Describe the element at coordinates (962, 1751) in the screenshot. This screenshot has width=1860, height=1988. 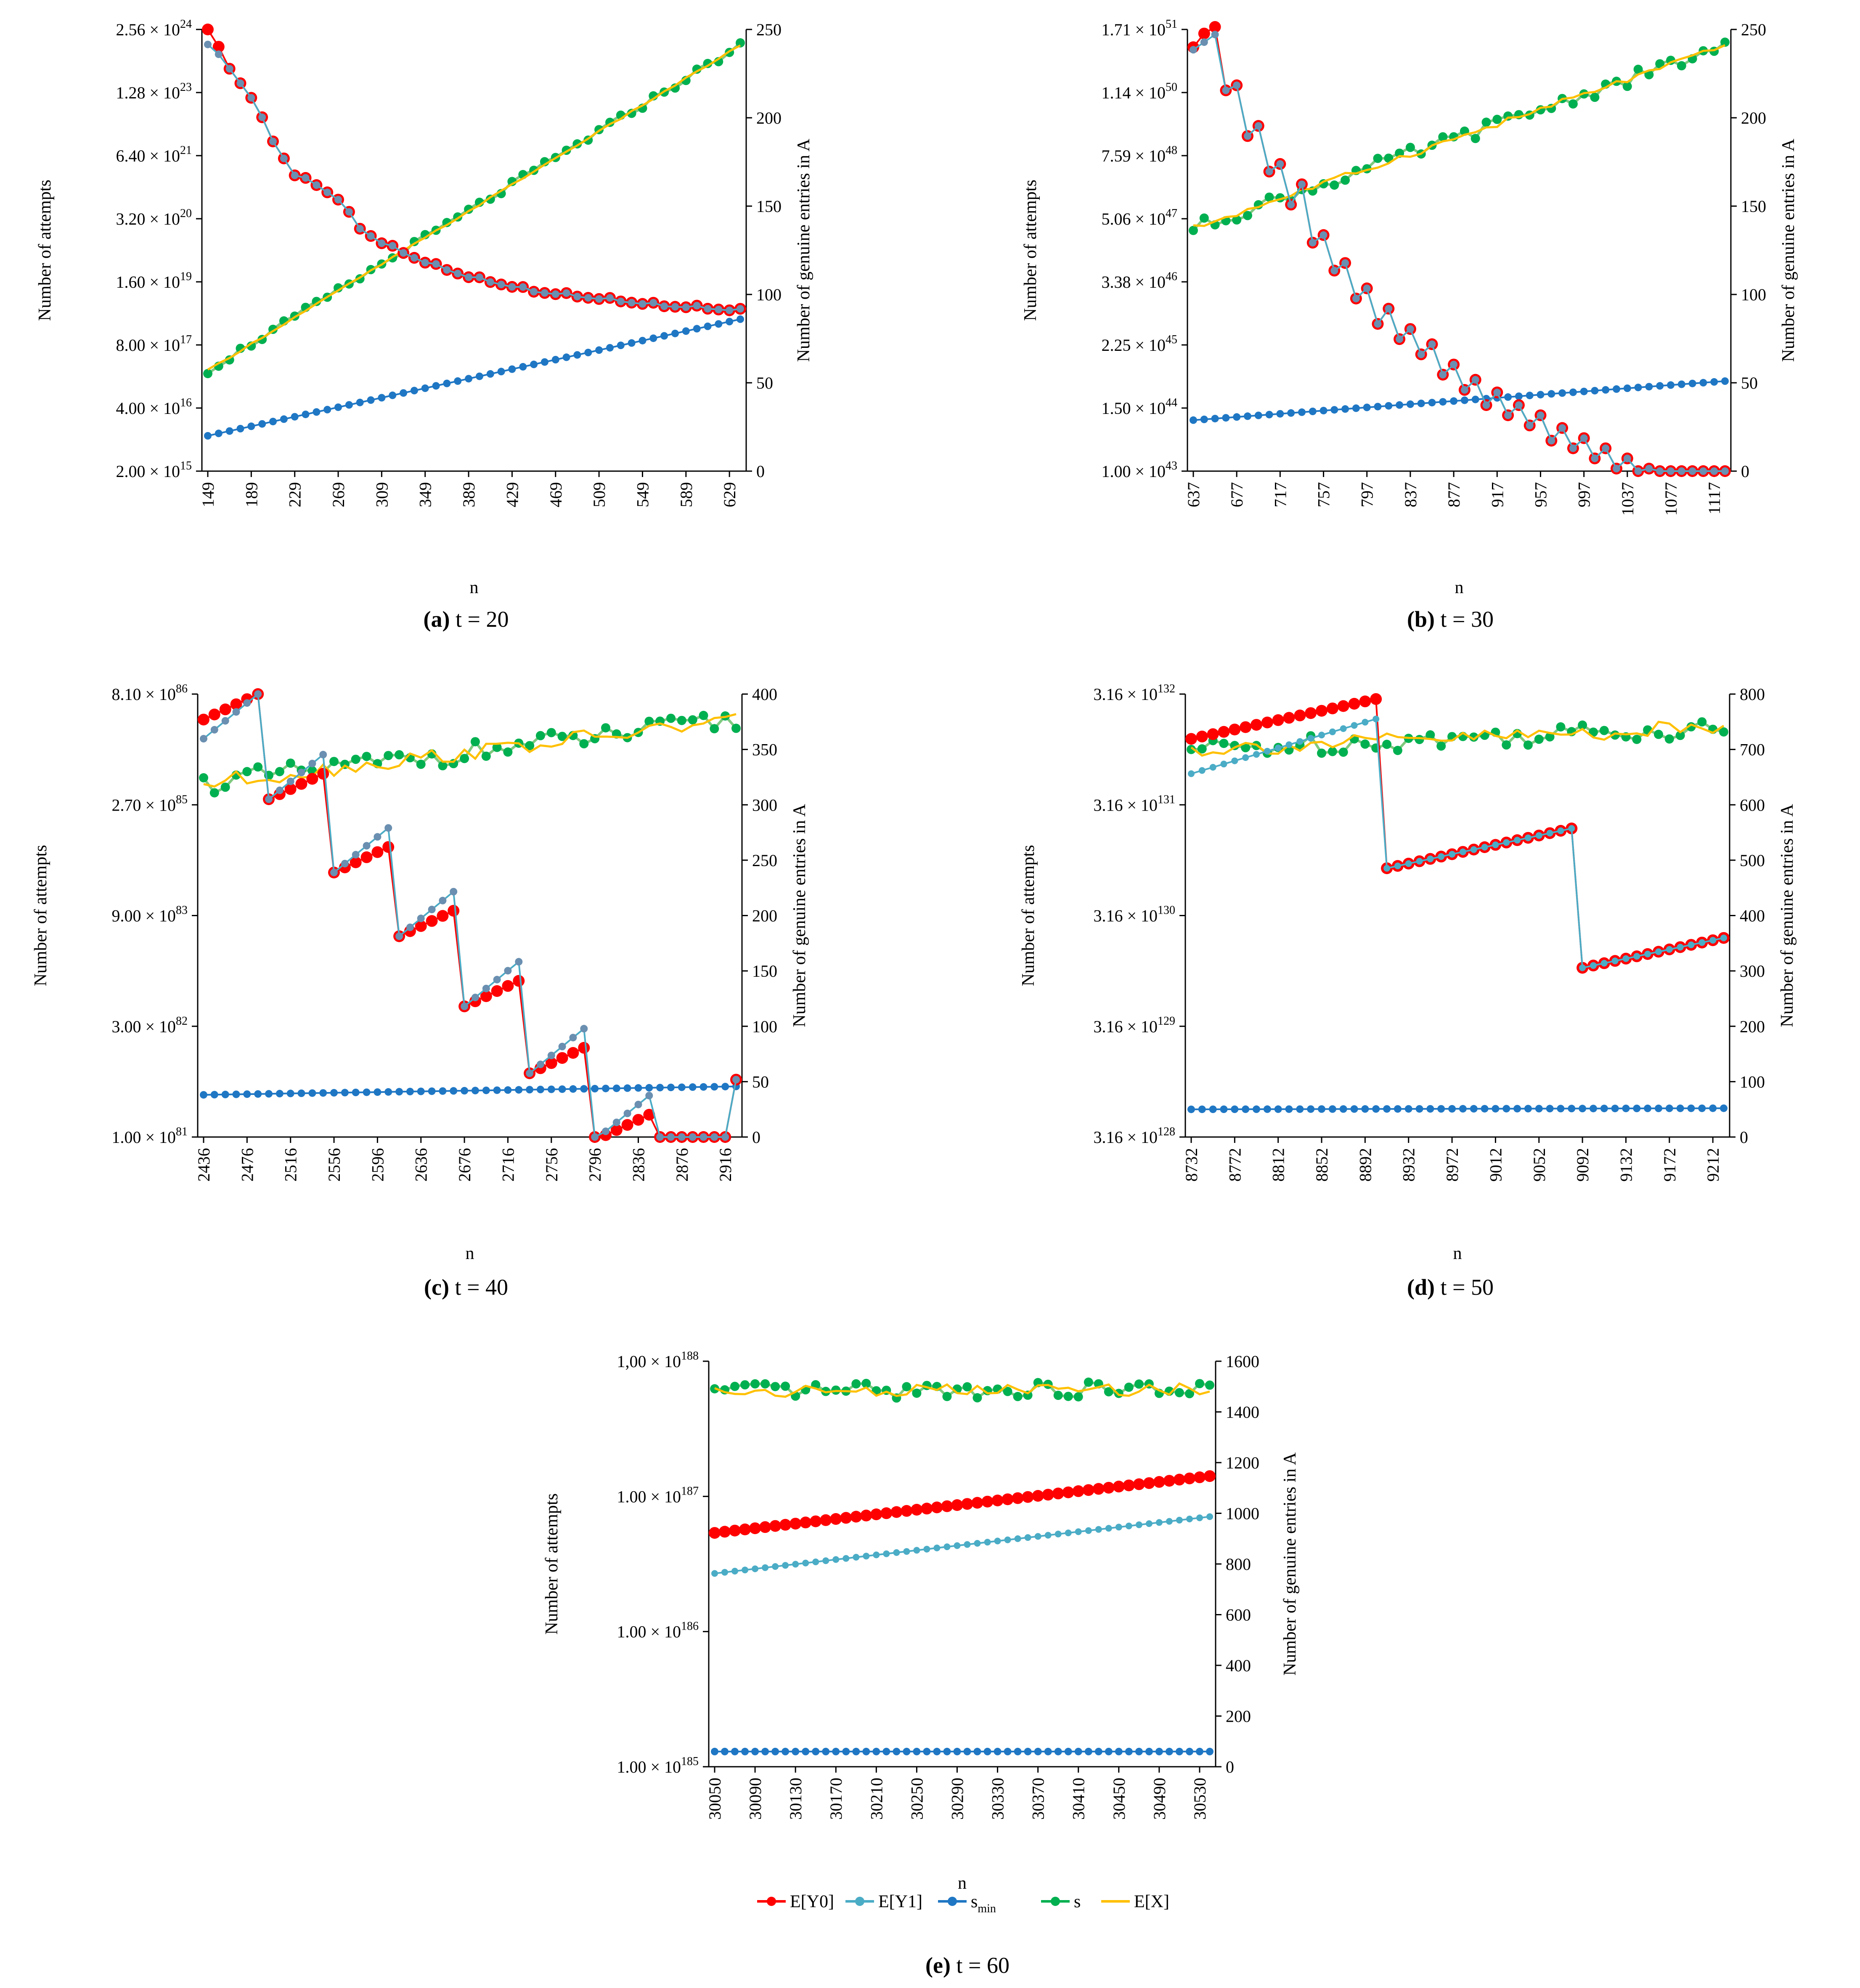
I see `series-smin` at that location.